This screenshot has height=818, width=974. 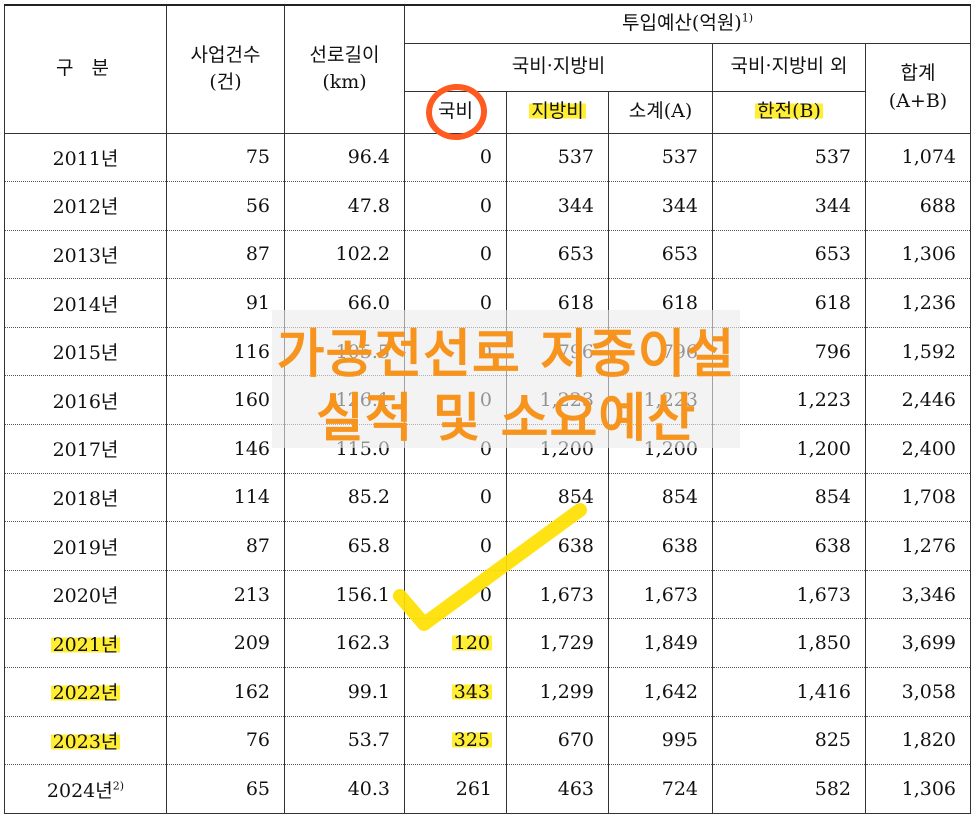 What do you see at coordinates (225, 692) in the screenshot?
I see `cell-projects: 162` at bounding box center [225, 692].